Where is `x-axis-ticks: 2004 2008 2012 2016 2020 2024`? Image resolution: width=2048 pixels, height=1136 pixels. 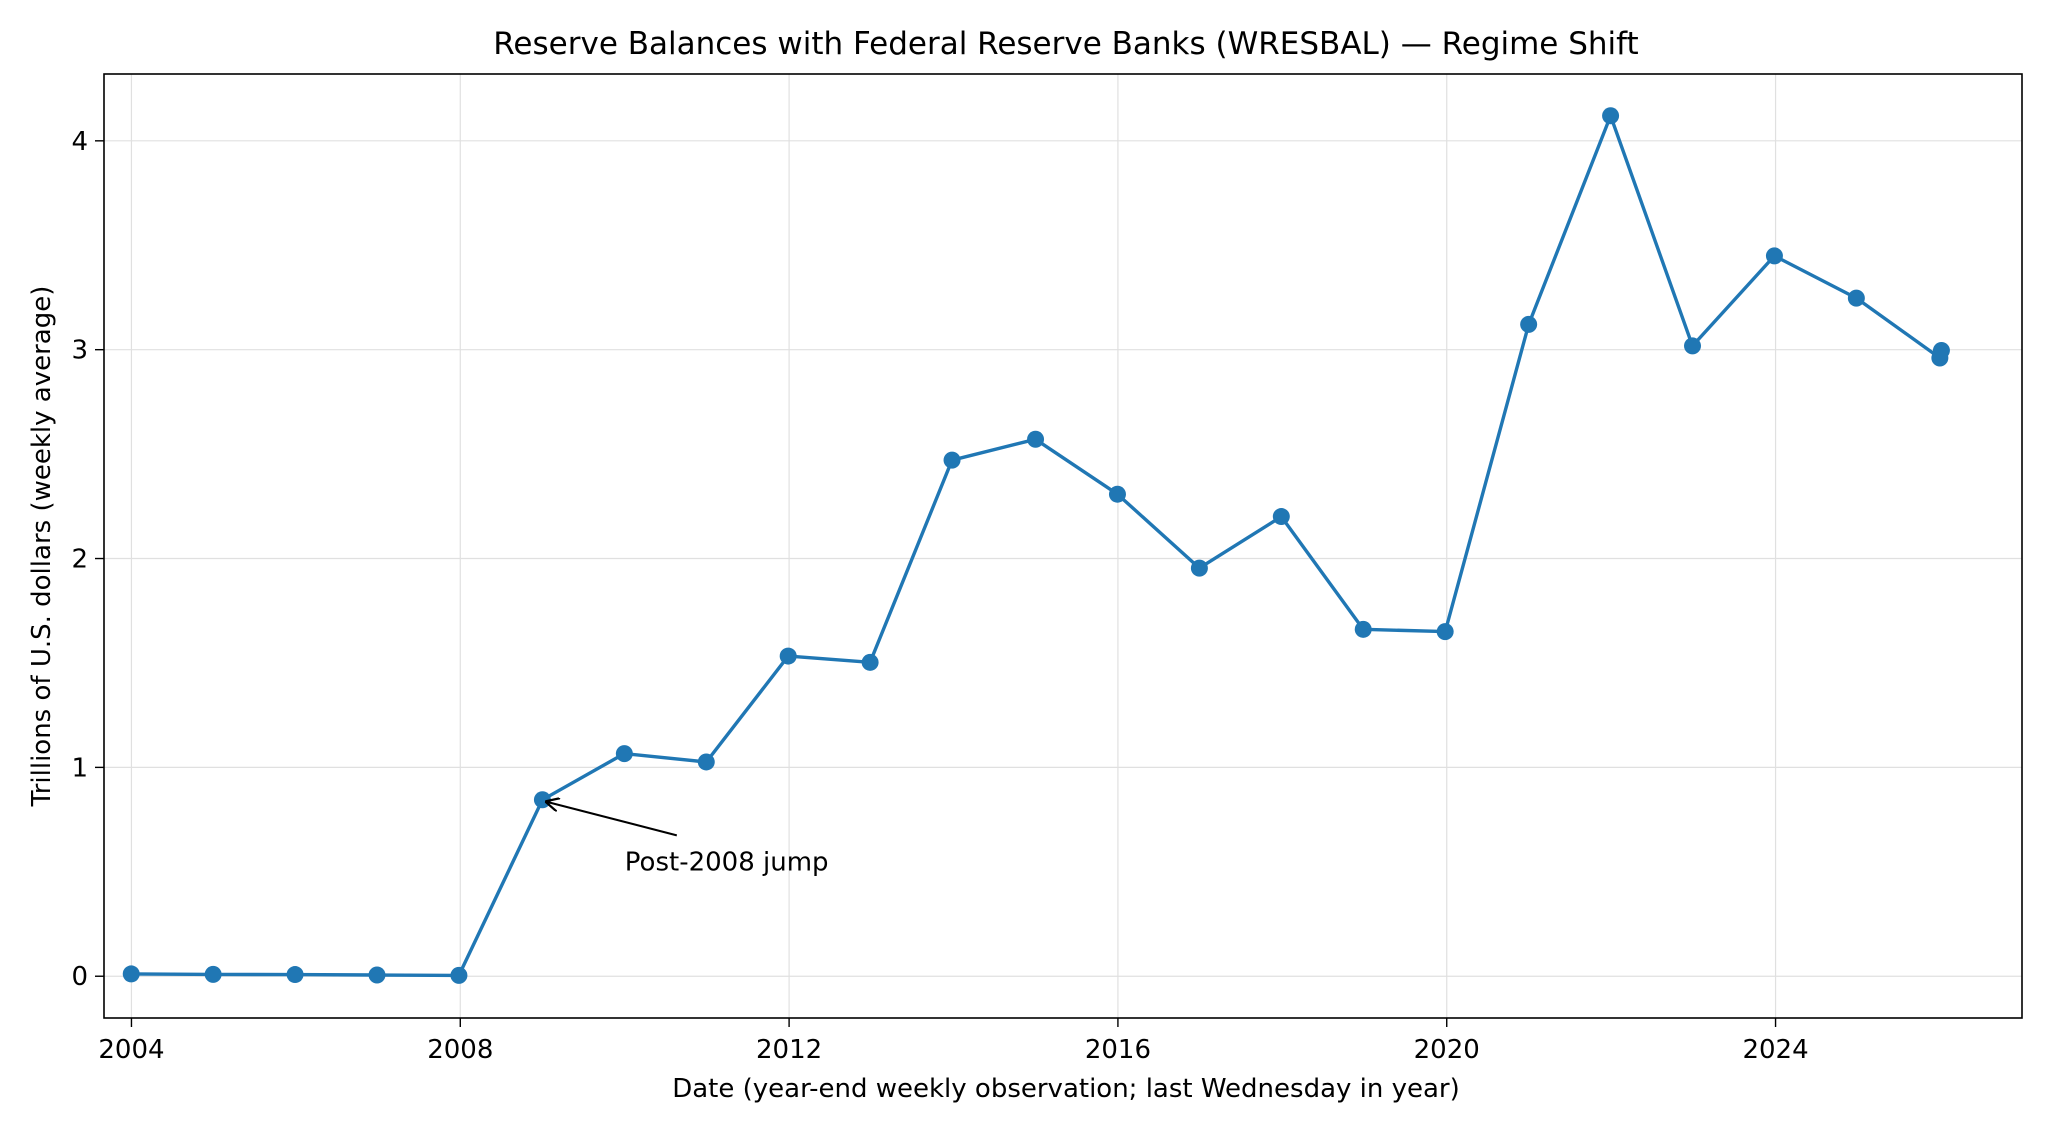
x-axis-ticks: 2004 2008 2012 2016 2020 2024 is located at coordinates (953, 1041).